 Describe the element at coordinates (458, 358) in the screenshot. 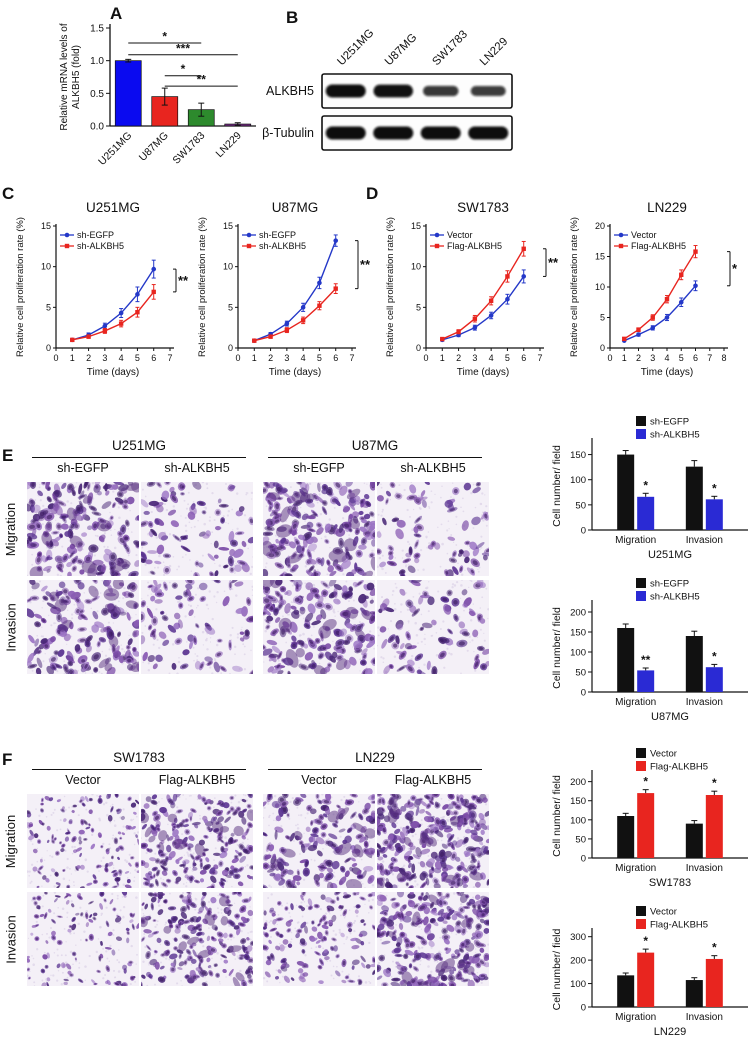

I see `svg-text: 2` at that location.